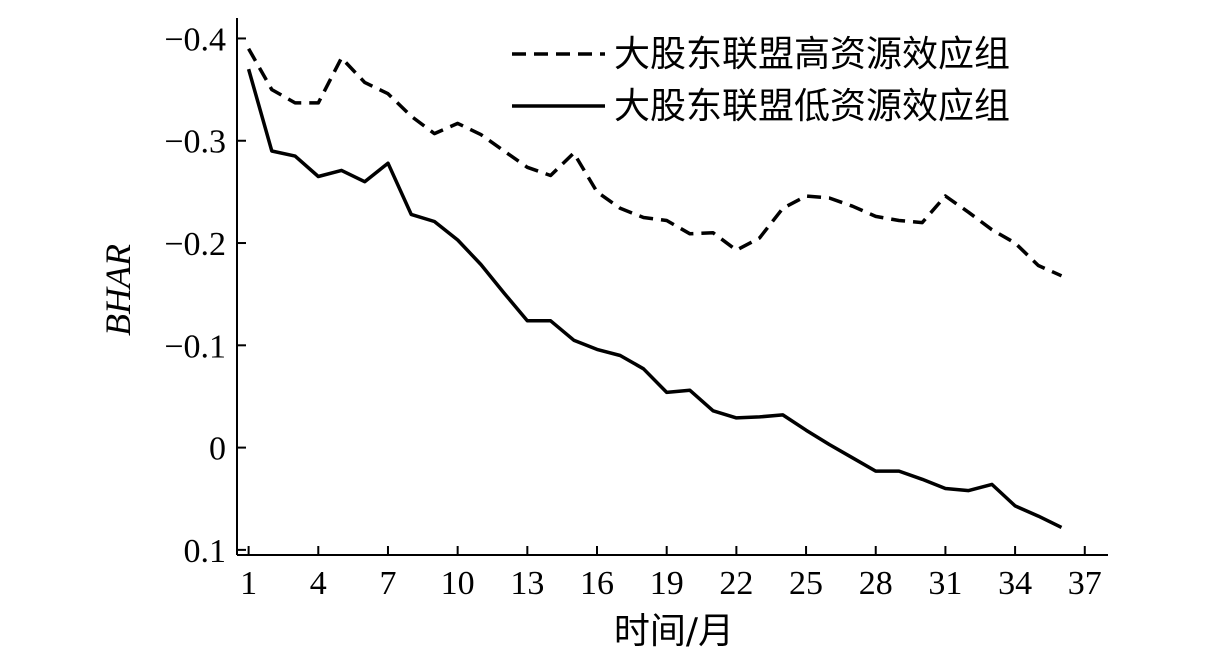 This screenshot has height=660, width=1213. What do you see at coordinates (812, 54) in the screenshot?
I see `legend-label-high: 大股东联盟高资源效应组` at bounding box center [812, 54].